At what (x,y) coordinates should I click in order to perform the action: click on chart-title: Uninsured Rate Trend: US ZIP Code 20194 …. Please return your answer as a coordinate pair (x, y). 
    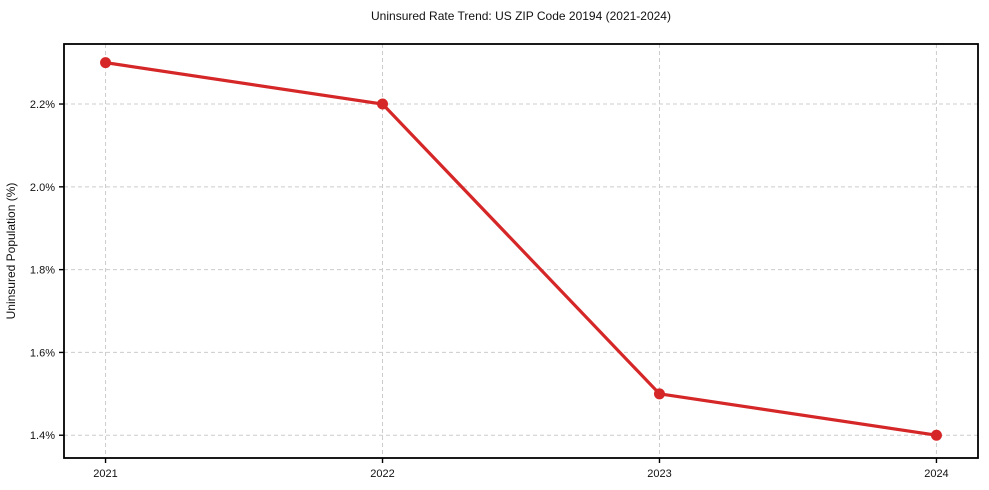
    Looking at the image, I should click on (521, 16).